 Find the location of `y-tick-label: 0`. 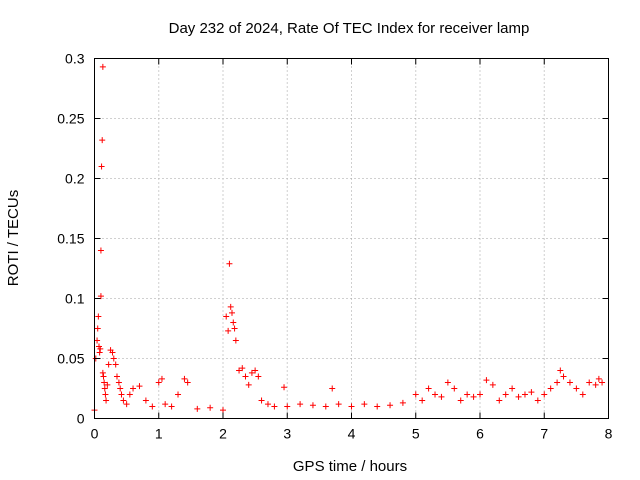

y-tick-label: 0 is located at coordinates (81, 419).